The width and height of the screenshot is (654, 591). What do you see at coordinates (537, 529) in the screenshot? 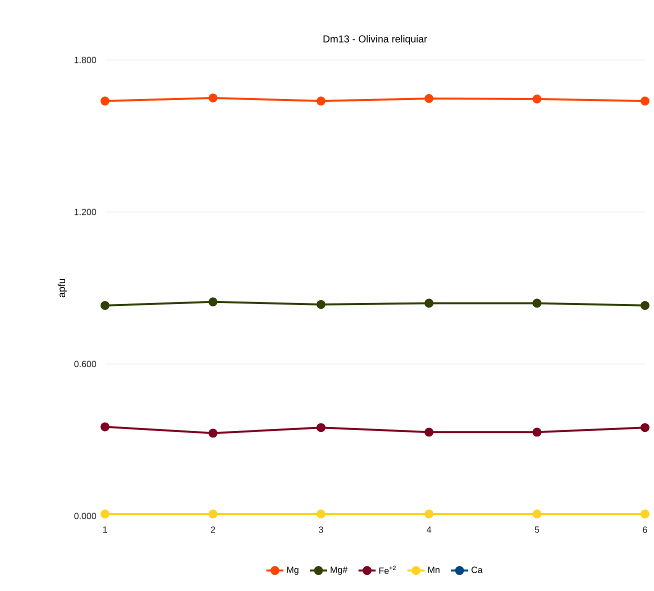
I see `x-tick-label: 5` at bounding box center [537, 529].